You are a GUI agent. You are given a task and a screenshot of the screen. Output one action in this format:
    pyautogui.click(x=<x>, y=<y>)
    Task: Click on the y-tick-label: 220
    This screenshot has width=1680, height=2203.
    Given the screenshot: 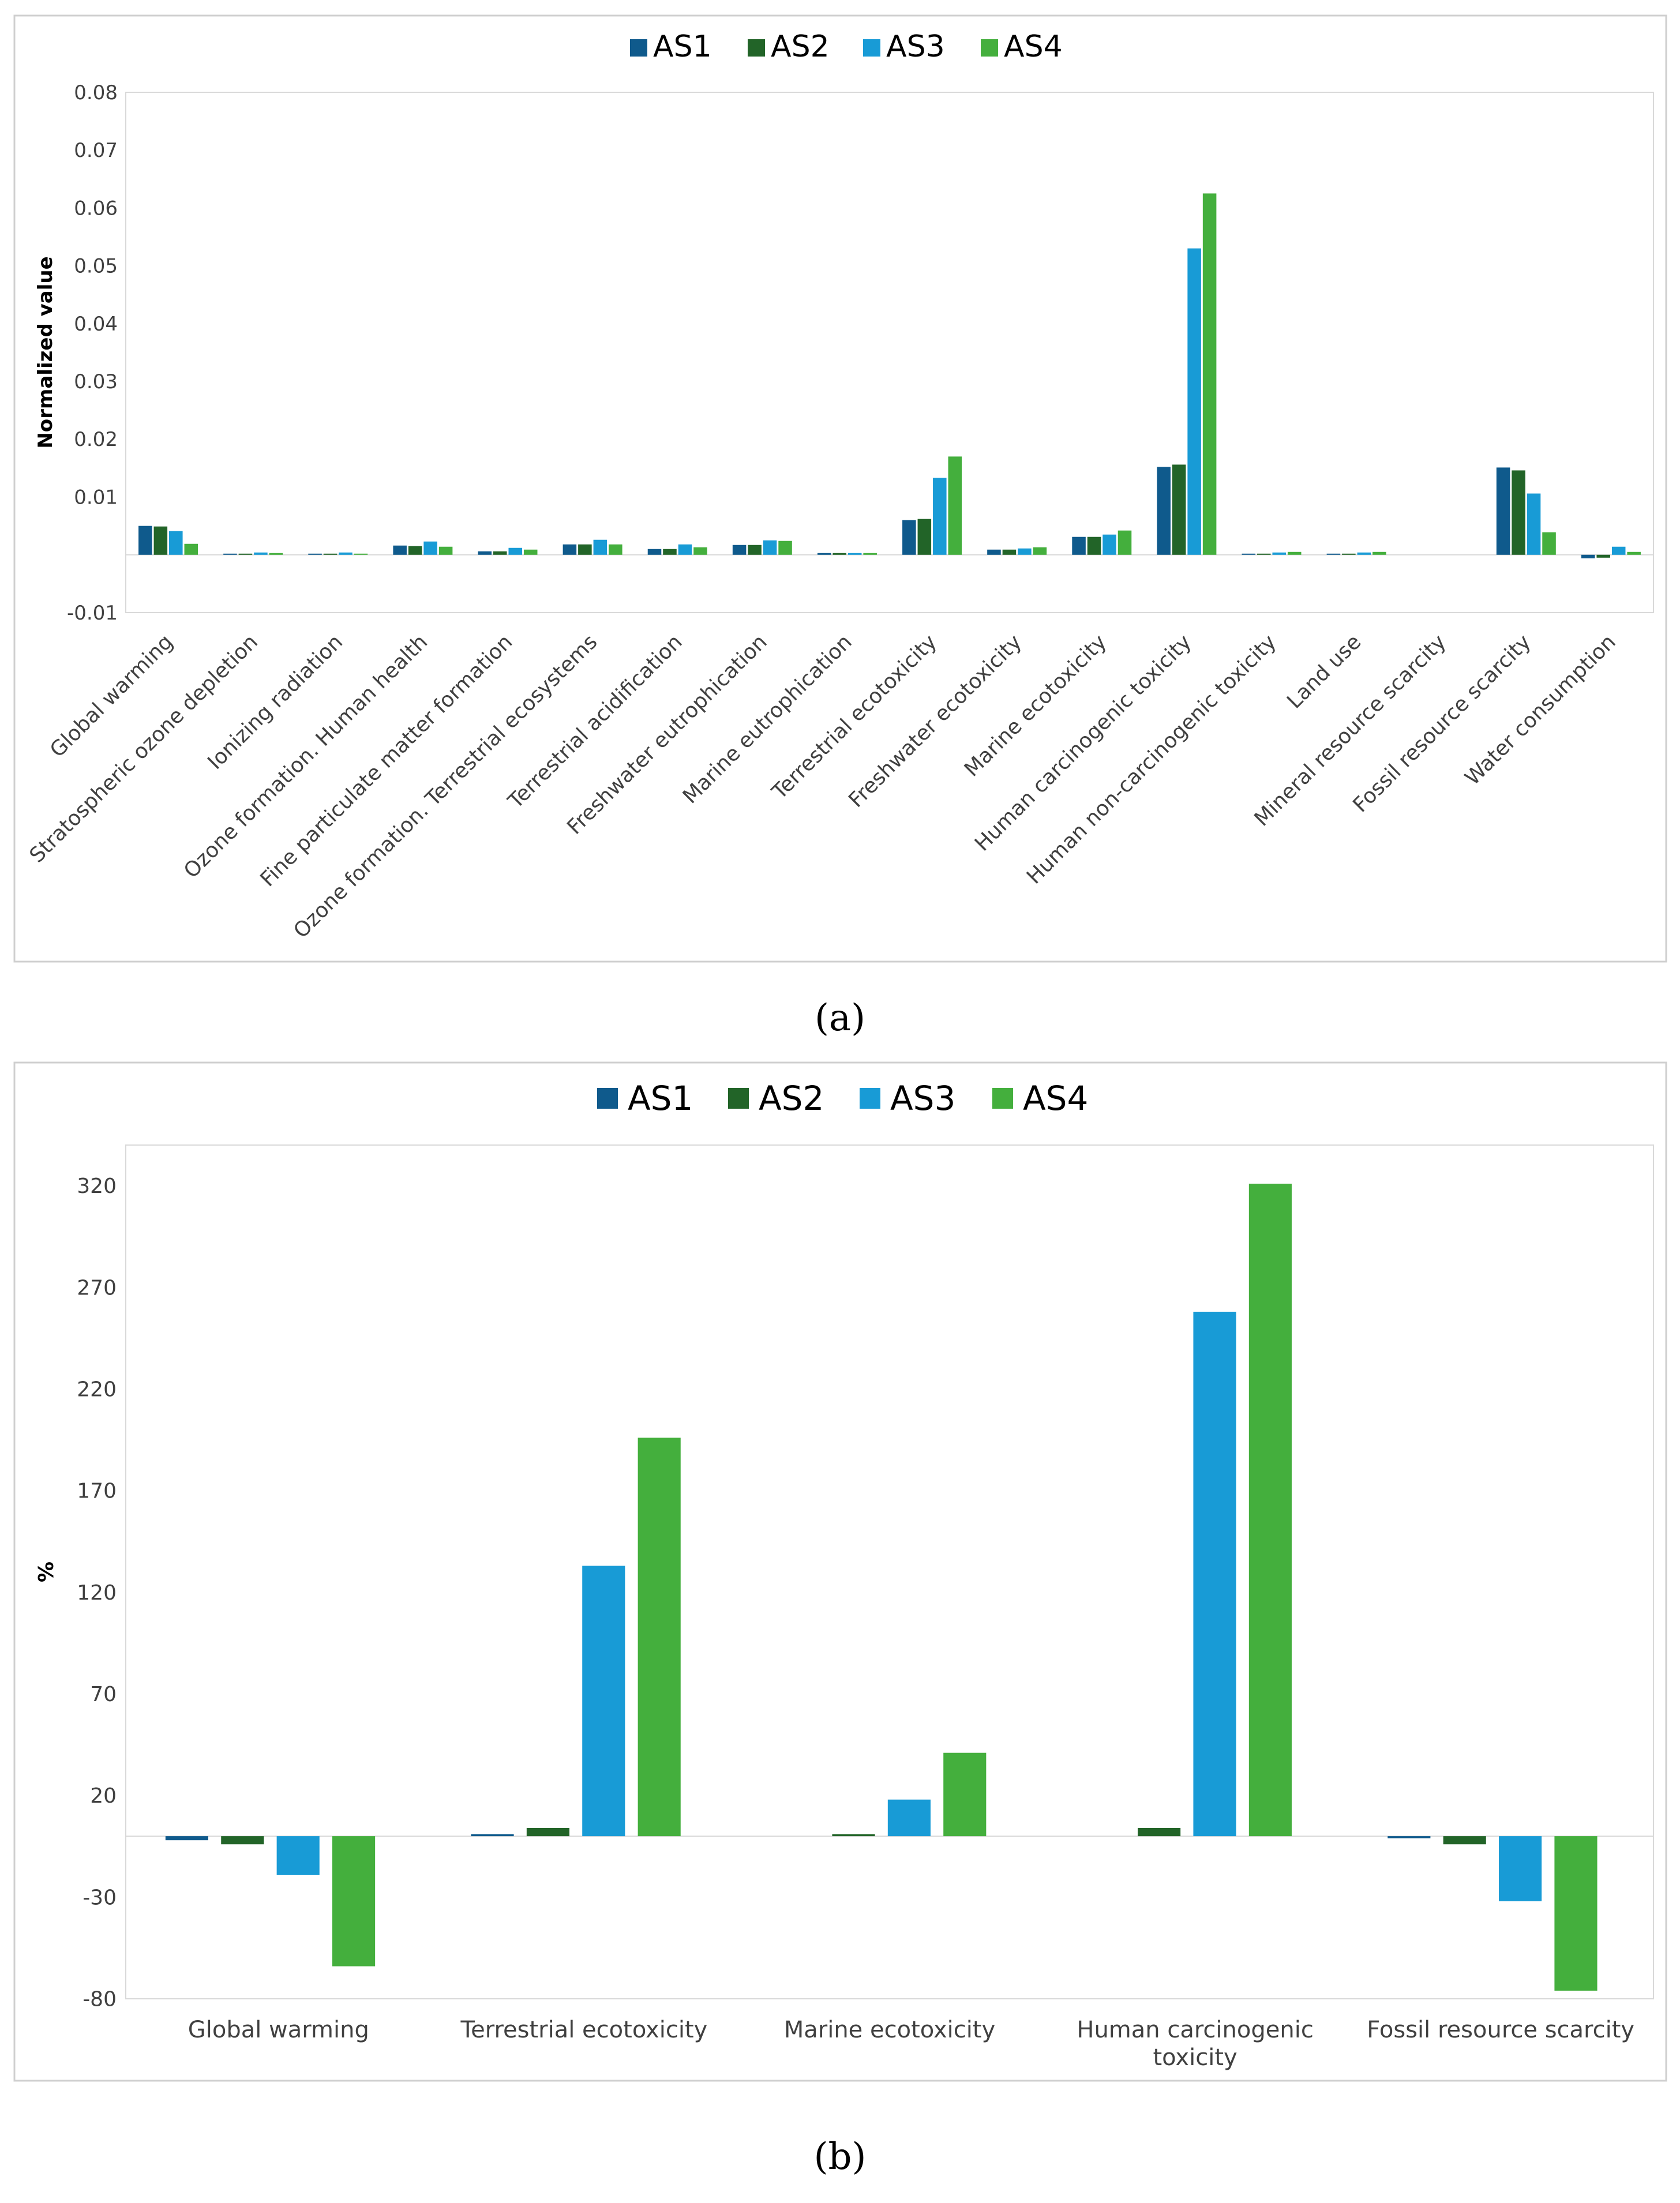 What is the action you would take?
    pyautogui.click(x=97, y=1389)
    